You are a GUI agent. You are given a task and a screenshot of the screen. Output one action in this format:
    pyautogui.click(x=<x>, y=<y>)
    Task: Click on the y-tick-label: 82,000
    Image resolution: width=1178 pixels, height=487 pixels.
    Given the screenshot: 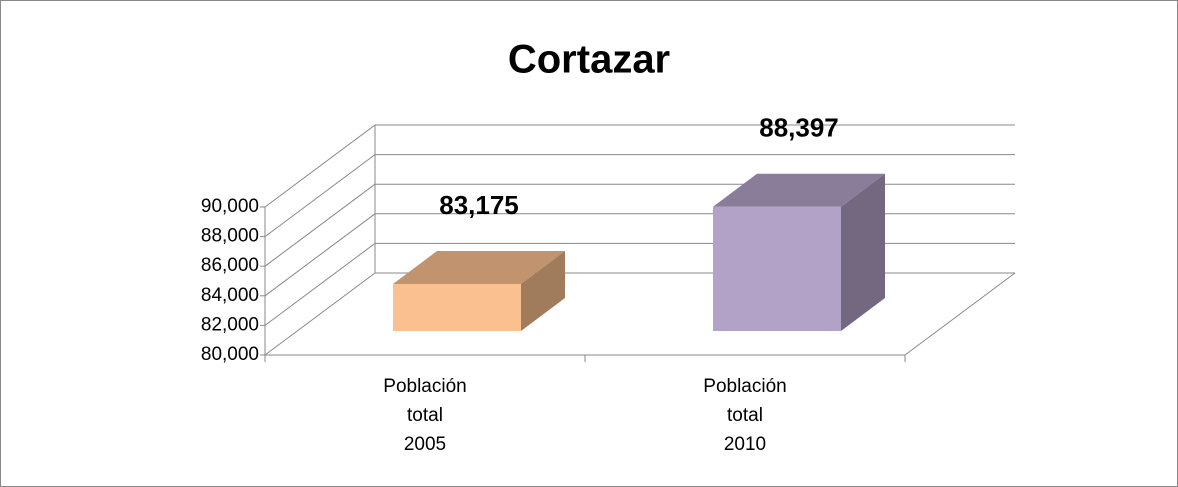 What is the action you would take?
    pyautogui.click(x=230, y=324)
    